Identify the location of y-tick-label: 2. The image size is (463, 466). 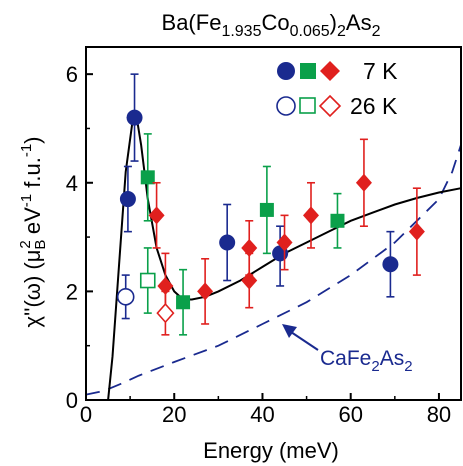
(72, 291).